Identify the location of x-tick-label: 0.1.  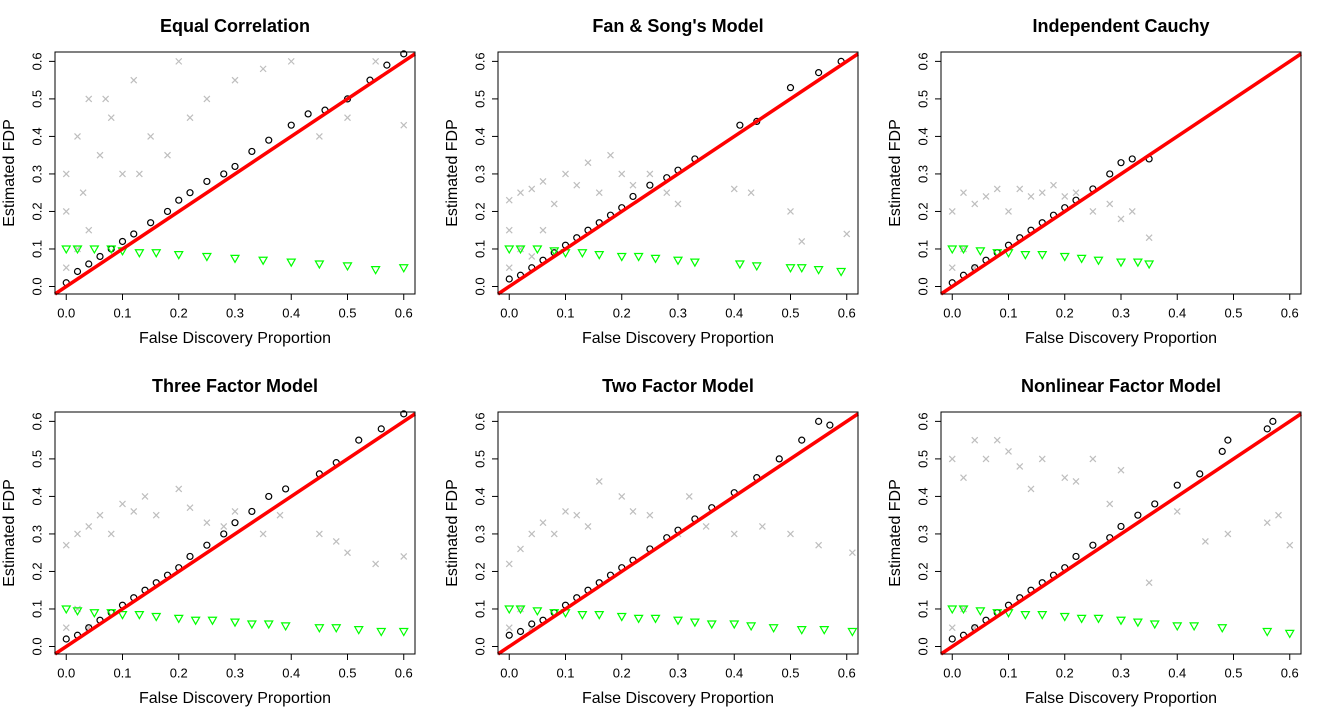
(565, 312).